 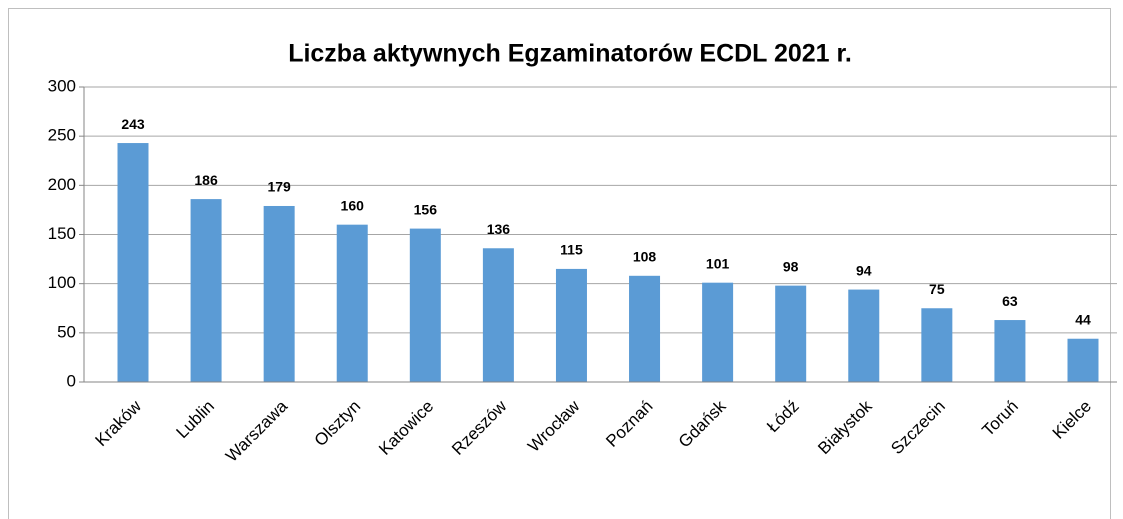 I want to click on y-tick-label: 150, so click(x=62, y=233).